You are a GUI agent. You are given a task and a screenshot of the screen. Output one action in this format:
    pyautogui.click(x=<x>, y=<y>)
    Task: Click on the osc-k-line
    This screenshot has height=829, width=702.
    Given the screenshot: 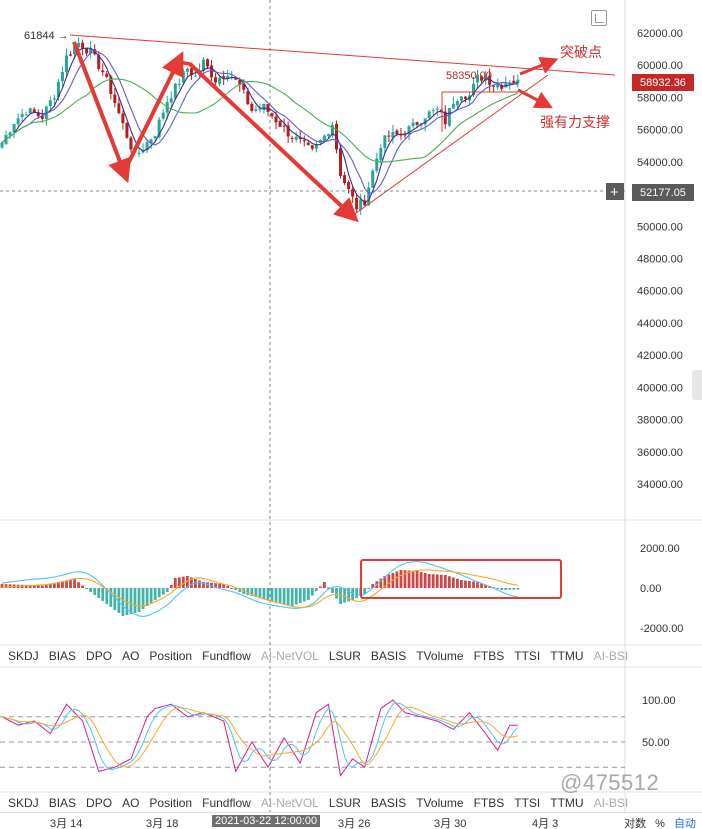 What is the action you would take?
    pyautogui.click(x=260, y=736)
    